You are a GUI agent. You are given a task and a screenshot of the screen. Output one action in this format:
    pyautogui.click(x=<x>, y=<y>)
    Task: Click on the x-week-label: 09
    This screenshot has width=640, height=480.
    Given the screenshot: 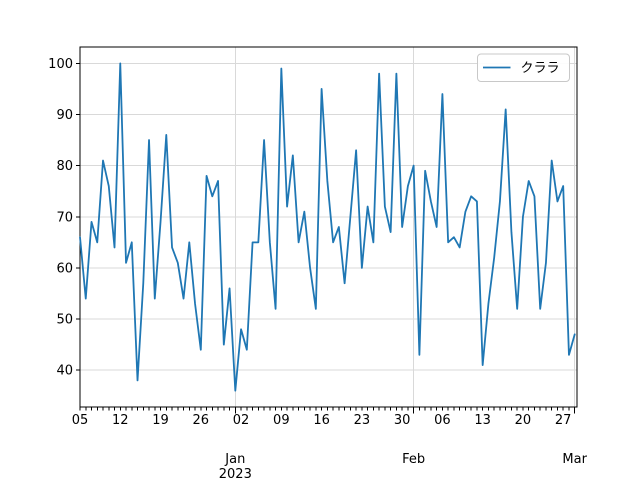 What is the action you would take?
    pyautogui.click(x=281, y=420)
    